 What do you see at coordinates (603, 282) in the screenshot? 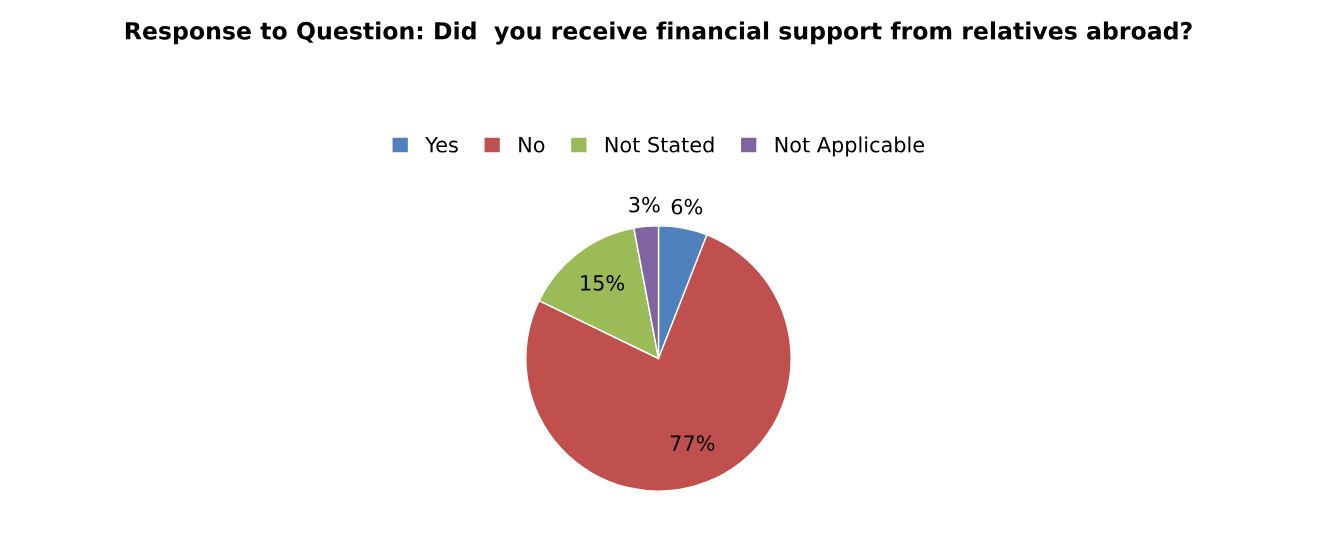
I see `data-label: 15%` at bounding box center [603, 282].